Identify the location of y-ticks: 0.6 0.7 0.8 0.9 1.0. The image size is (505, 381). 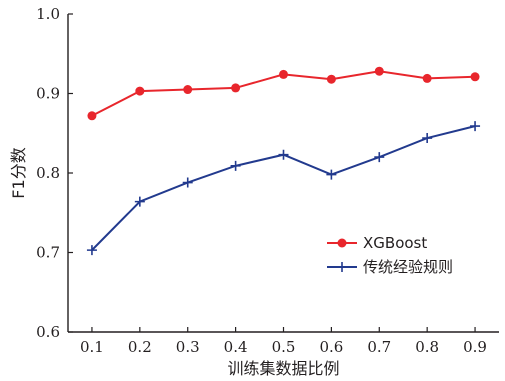
(54, 173).